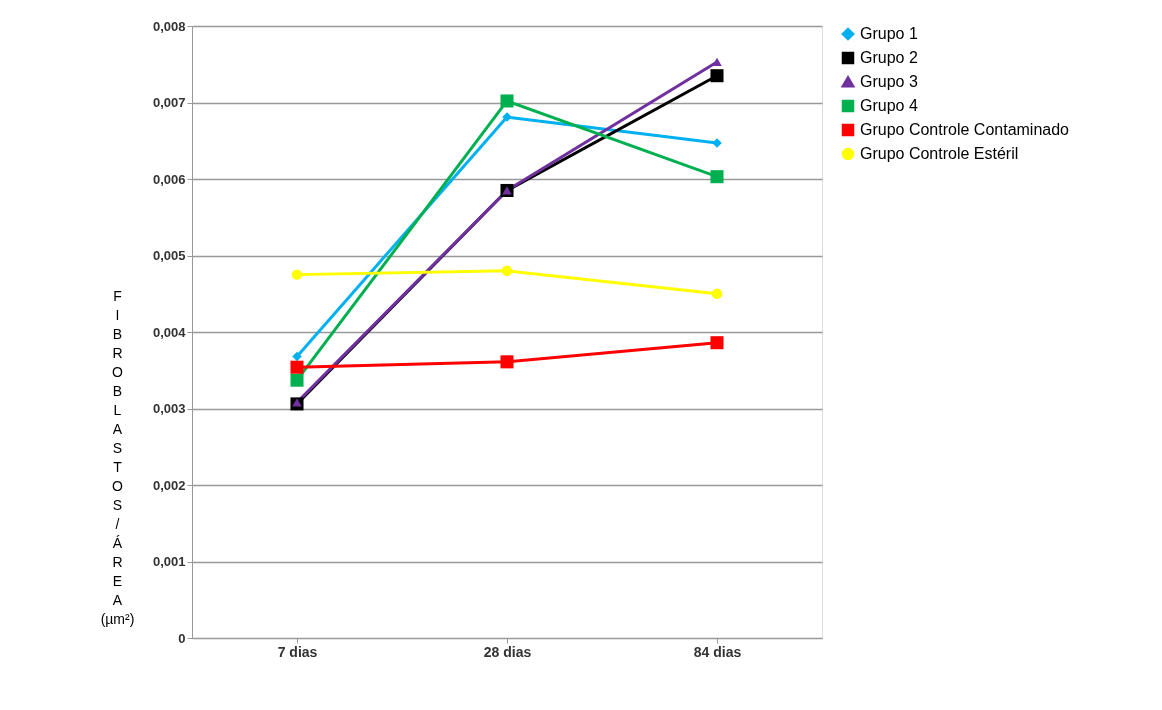  Describe the element at coordinates (117, 457) in the screenshot. I see `text: FIBROBLASTOS/ÁREA (µm²)` at that location.